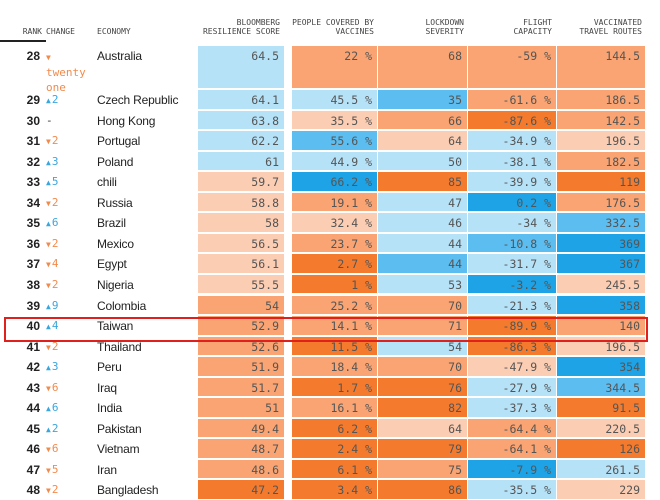 The width and height of the screenshot is (660, 500). I want to click on value-cell: 51, so click(241, 407).